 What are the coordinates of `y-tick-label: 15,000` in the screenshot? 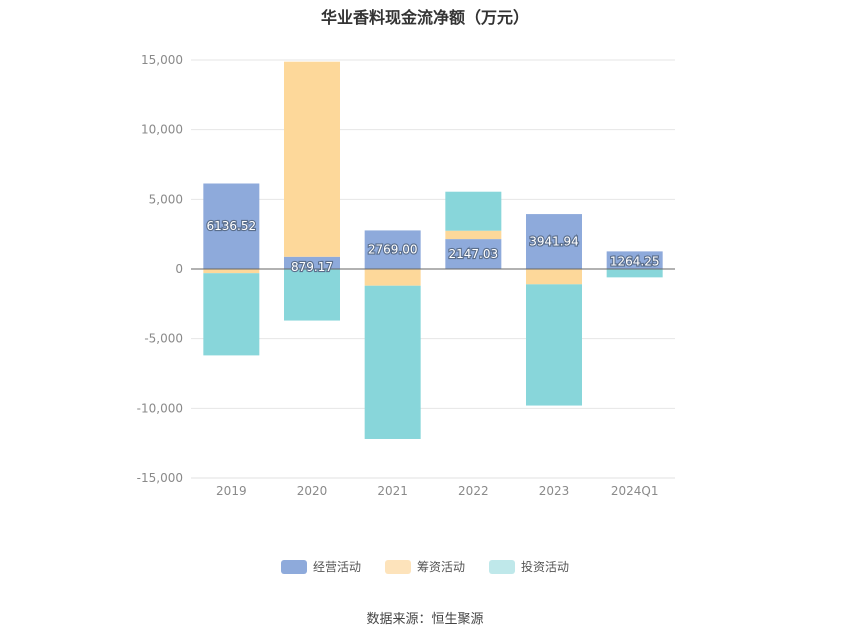 It's located at (162, 60).